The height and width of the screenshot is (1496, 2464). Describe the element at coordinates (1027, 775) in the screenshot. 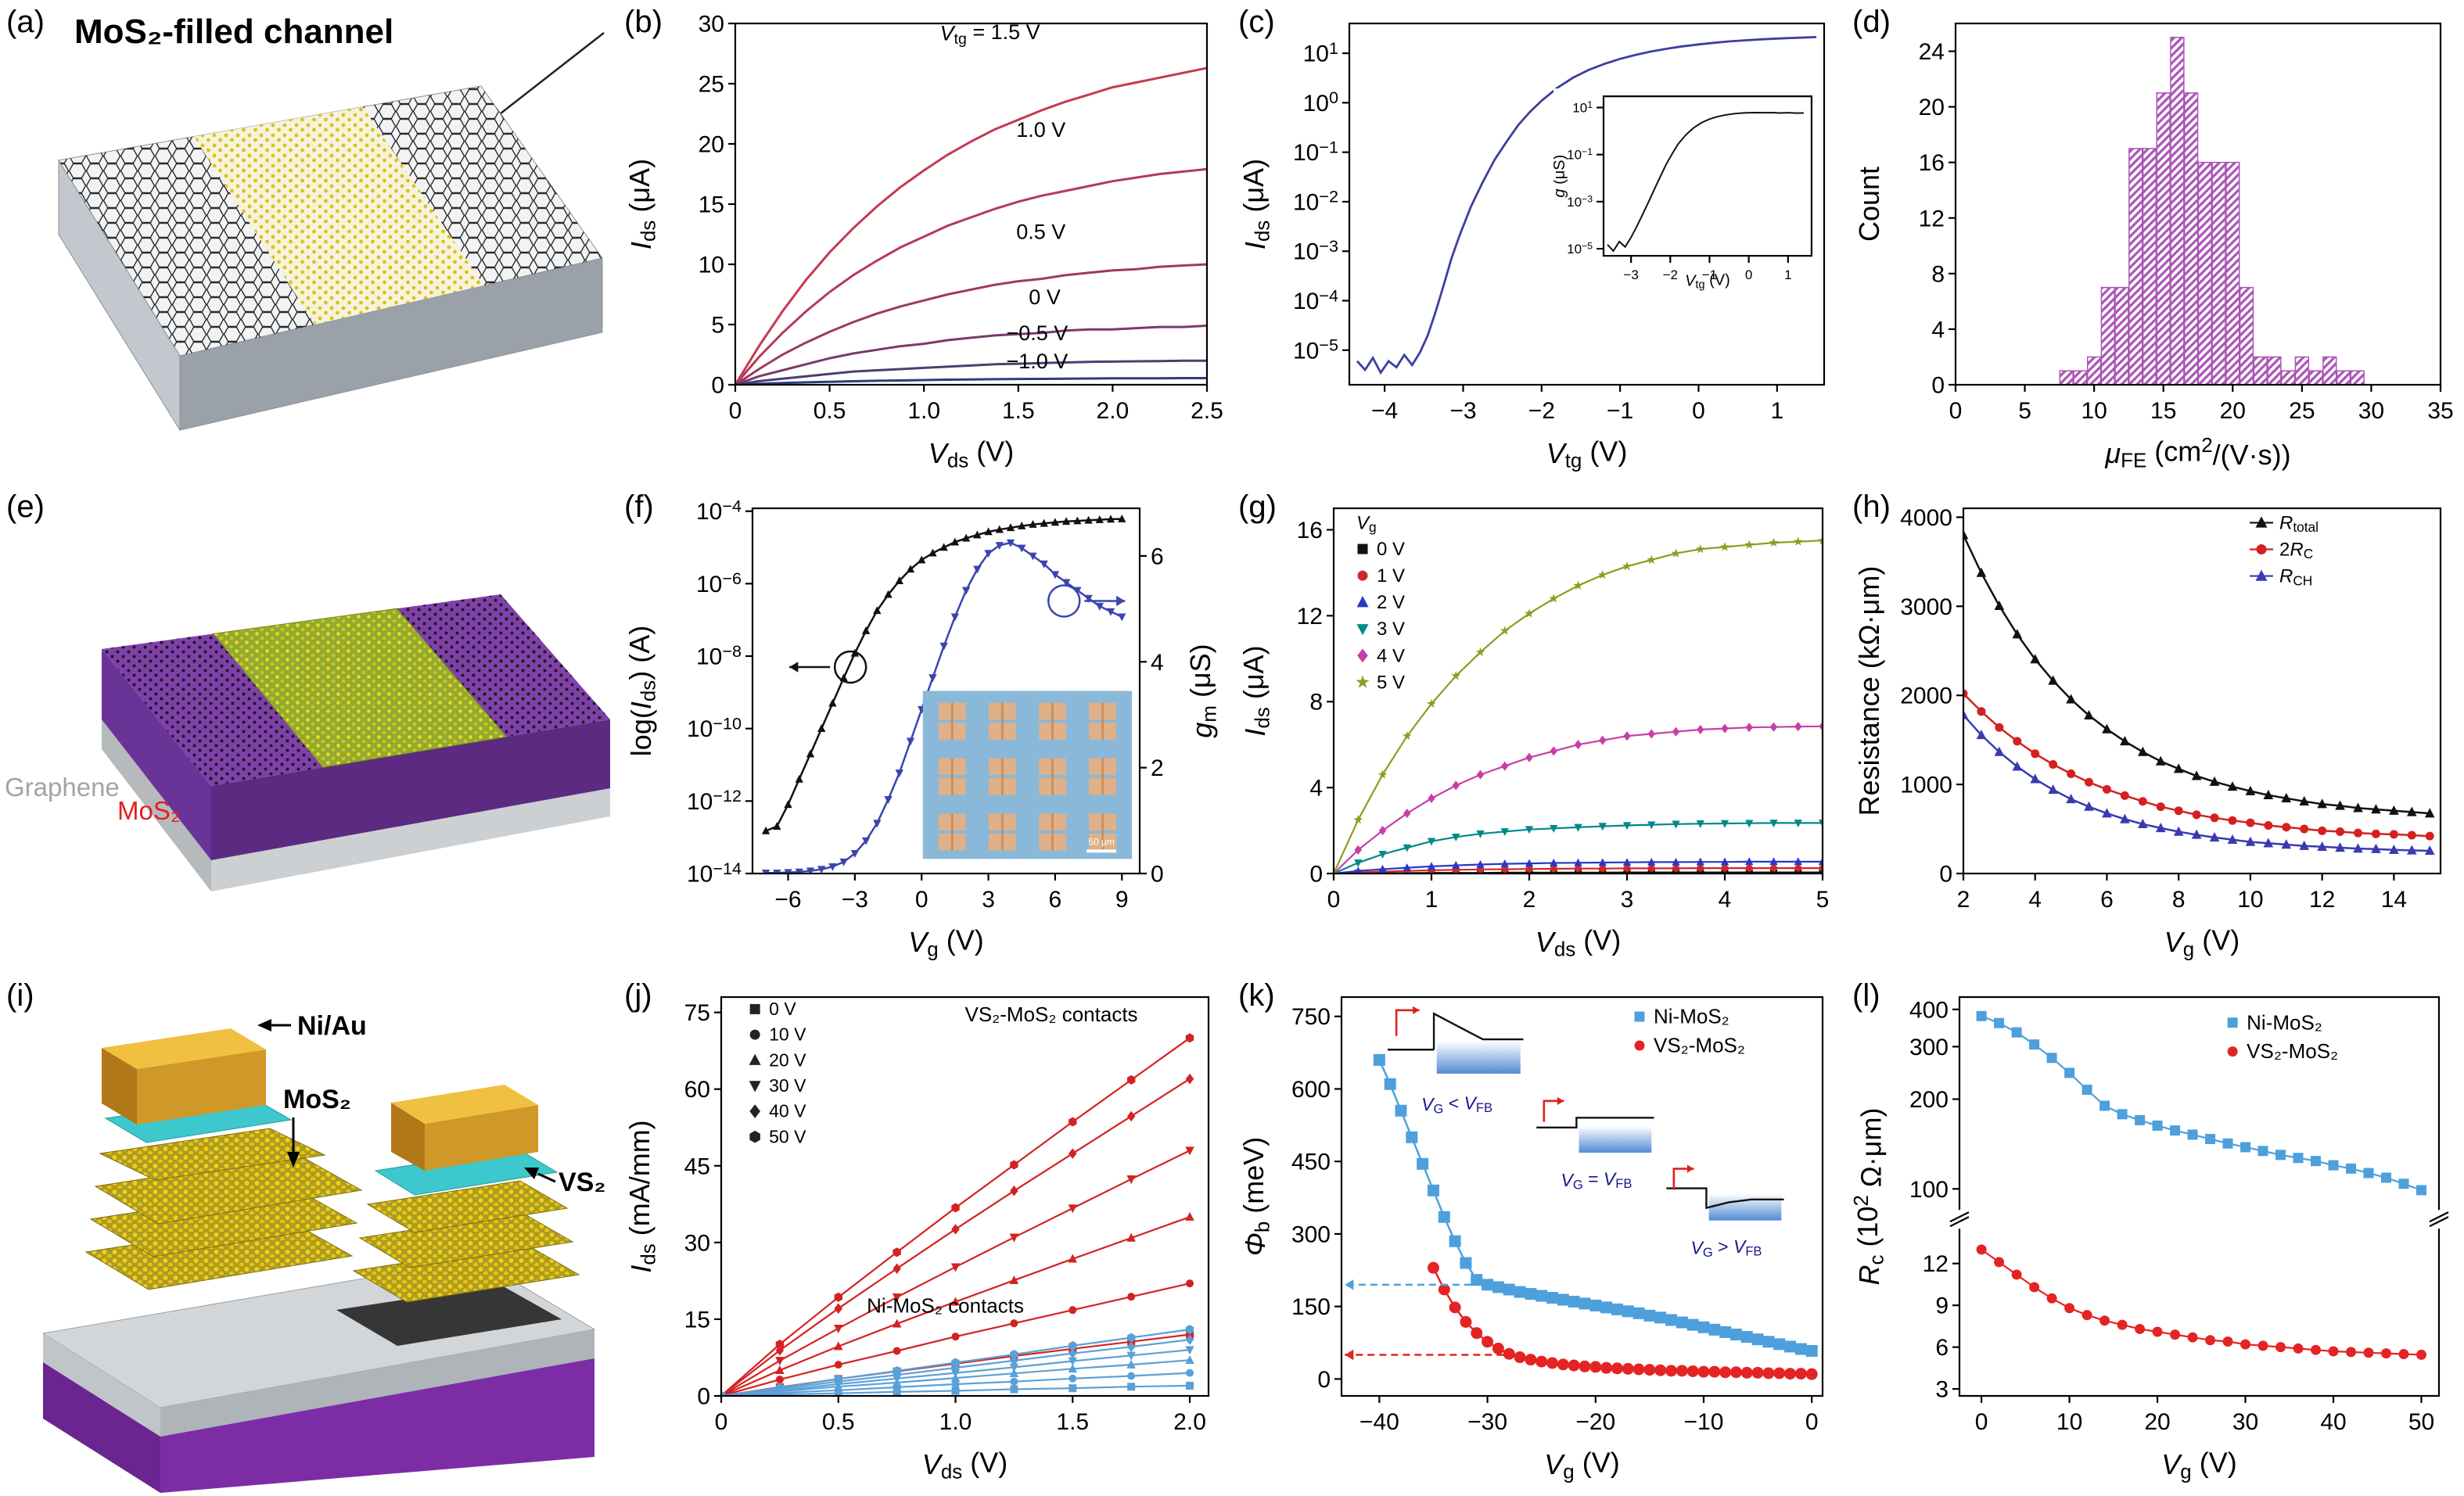

I see `inset-devices-photo: 50 μm` at that location.